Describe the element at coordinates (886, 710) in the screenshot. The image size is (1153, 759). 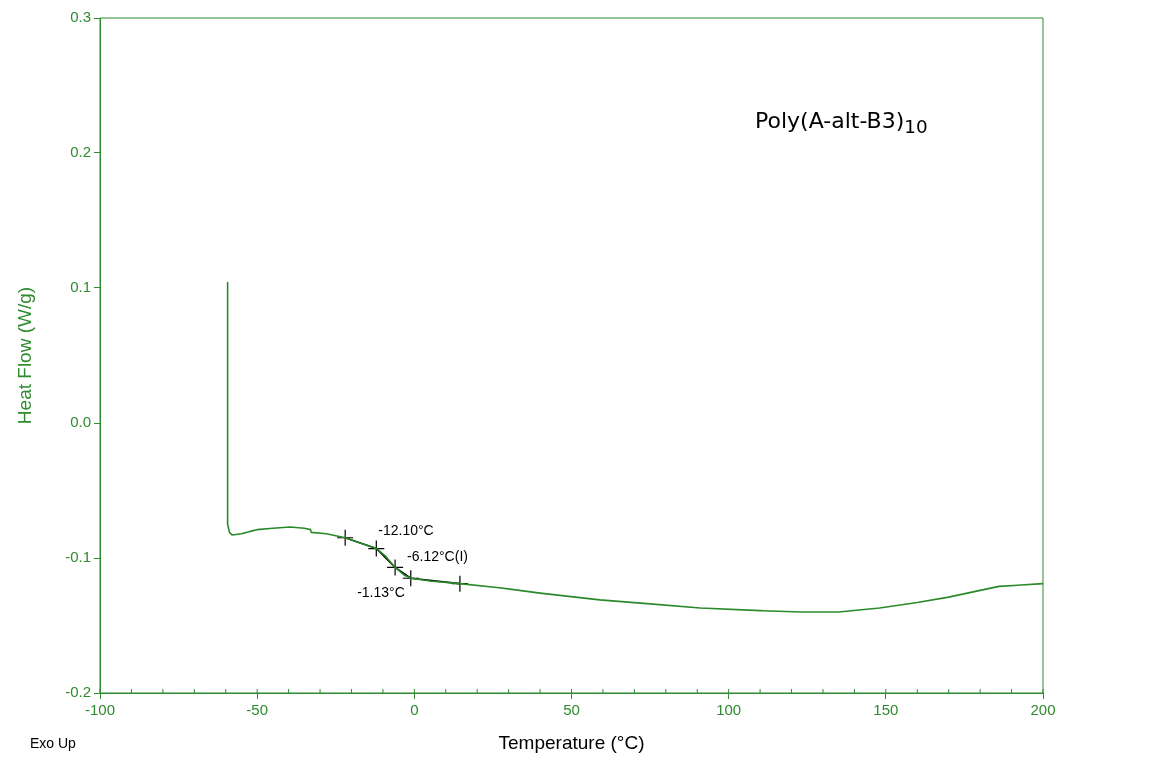
I see `x-tick-label: 150` at that location.